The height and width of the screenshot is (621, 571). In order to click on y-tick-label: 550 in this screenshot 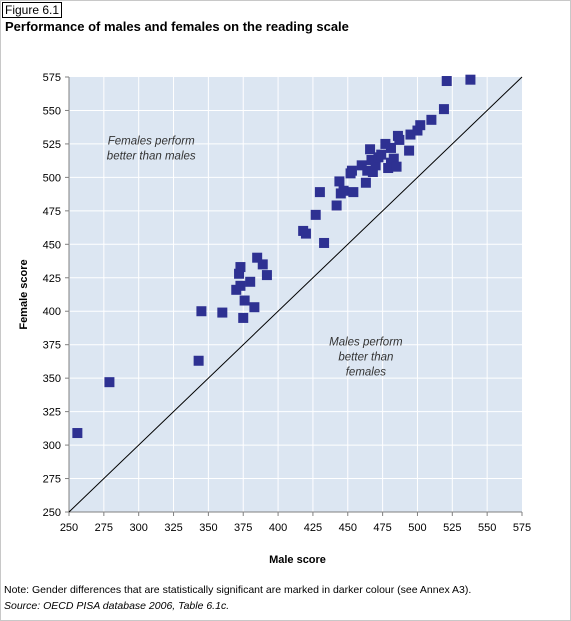, I will do `click(52, 111)`.